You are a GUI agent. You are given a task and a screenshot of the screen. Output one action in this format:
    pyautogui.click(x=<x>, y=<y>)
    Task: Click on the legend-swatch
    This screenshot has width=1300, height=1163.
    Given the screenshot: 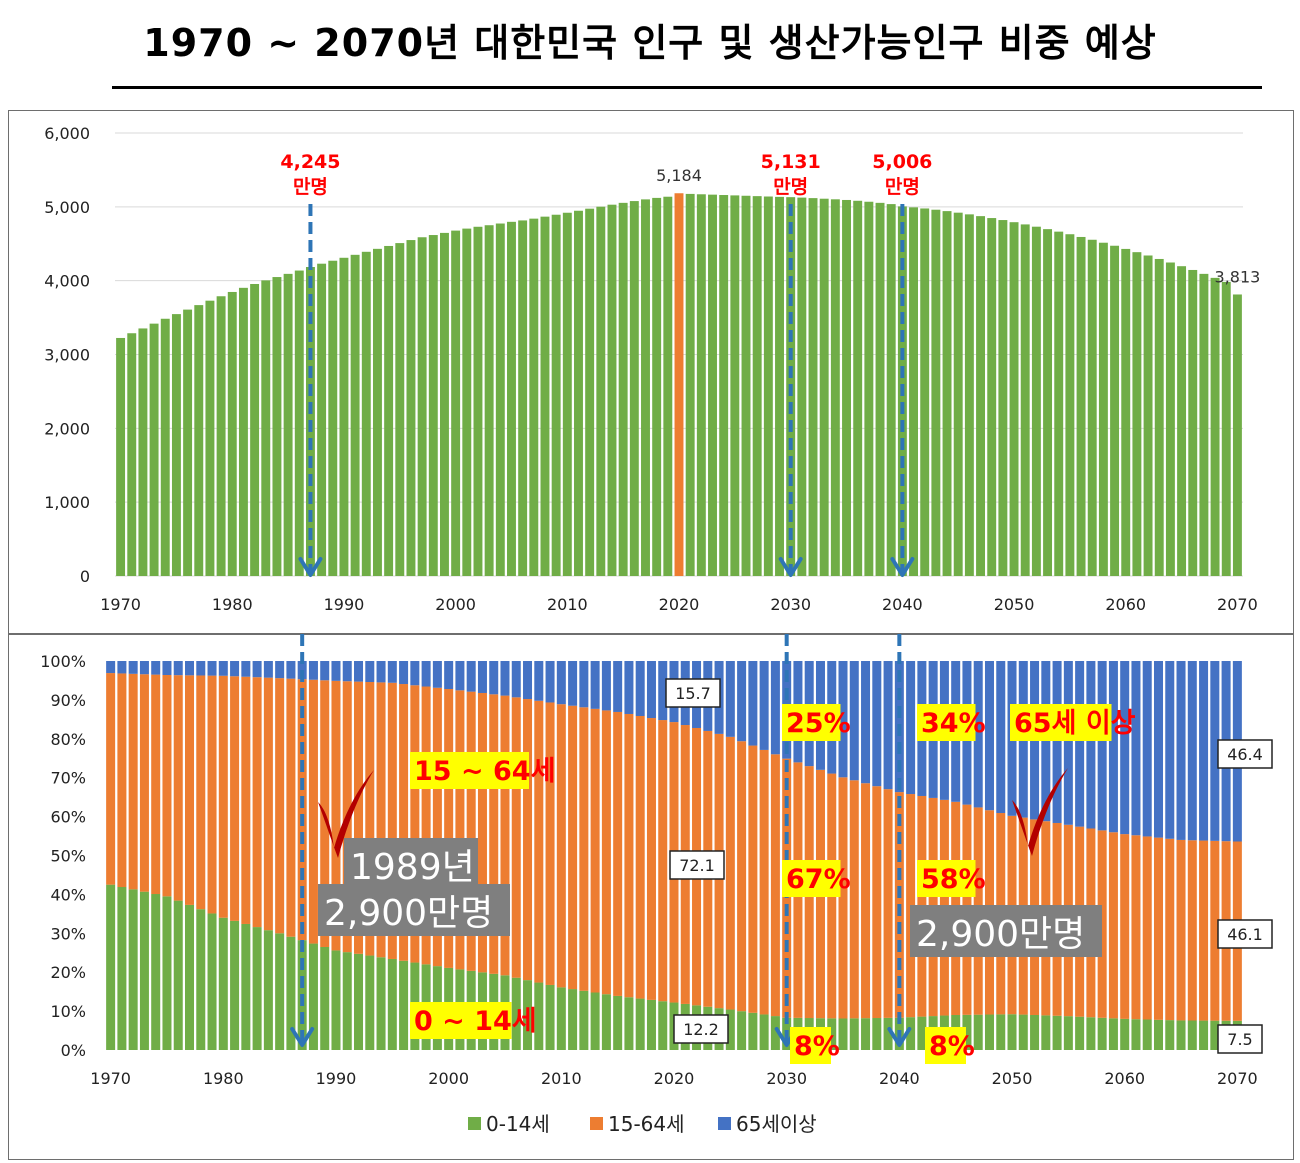 What is the action you would take?
    pyautogui.click(x=724, y=1123)
    